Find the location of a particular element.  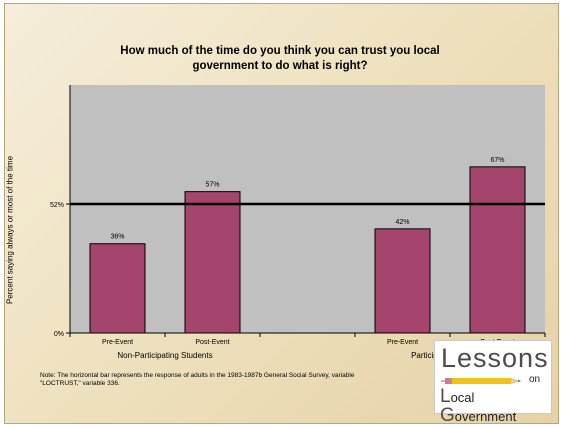

bar-value-label: 36% is located at coordinates (117, 237).